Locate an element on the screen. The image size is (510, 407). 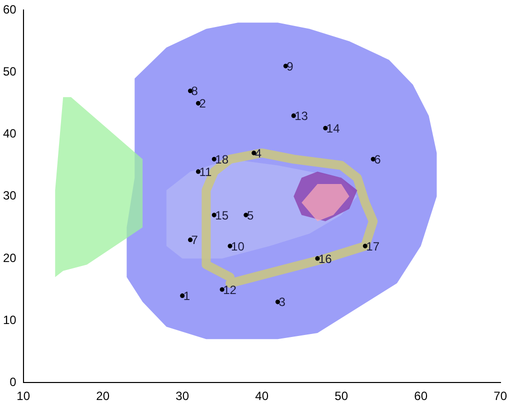
x-tick-label: 20 is located at coordinates (103, 396).